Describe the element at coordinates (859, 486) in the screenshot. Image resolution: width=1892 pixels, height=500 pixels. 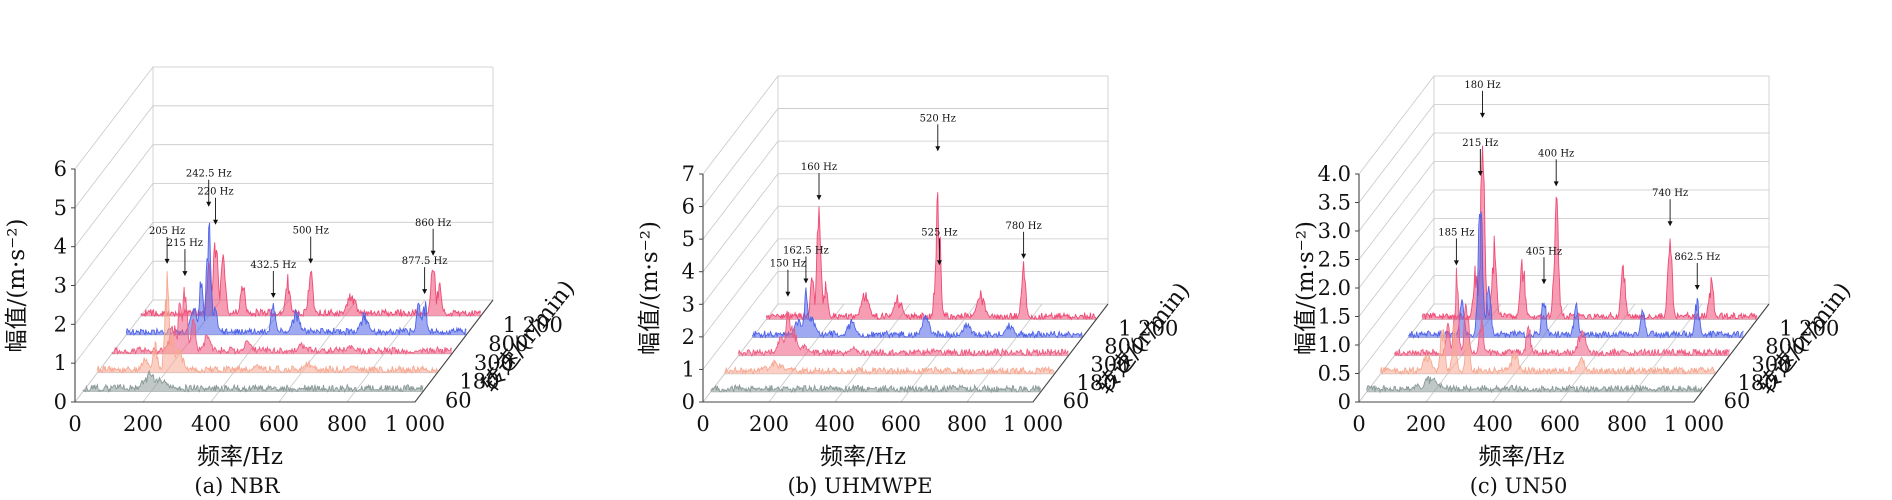
I see `chart-caption: (b) UHMWPE` at that location.